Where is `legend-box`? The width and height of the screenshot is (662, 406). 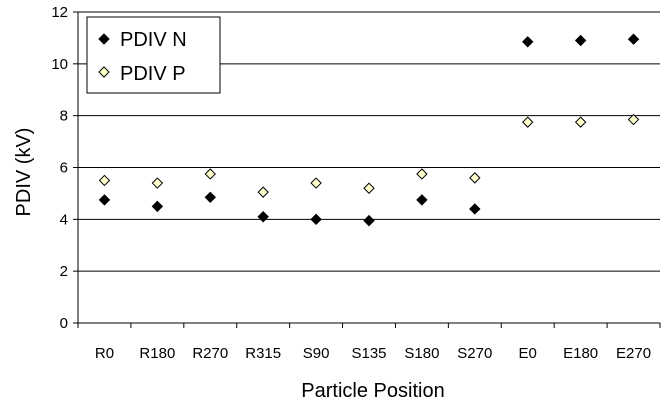 legend-box is located at coordinates (153, 55).